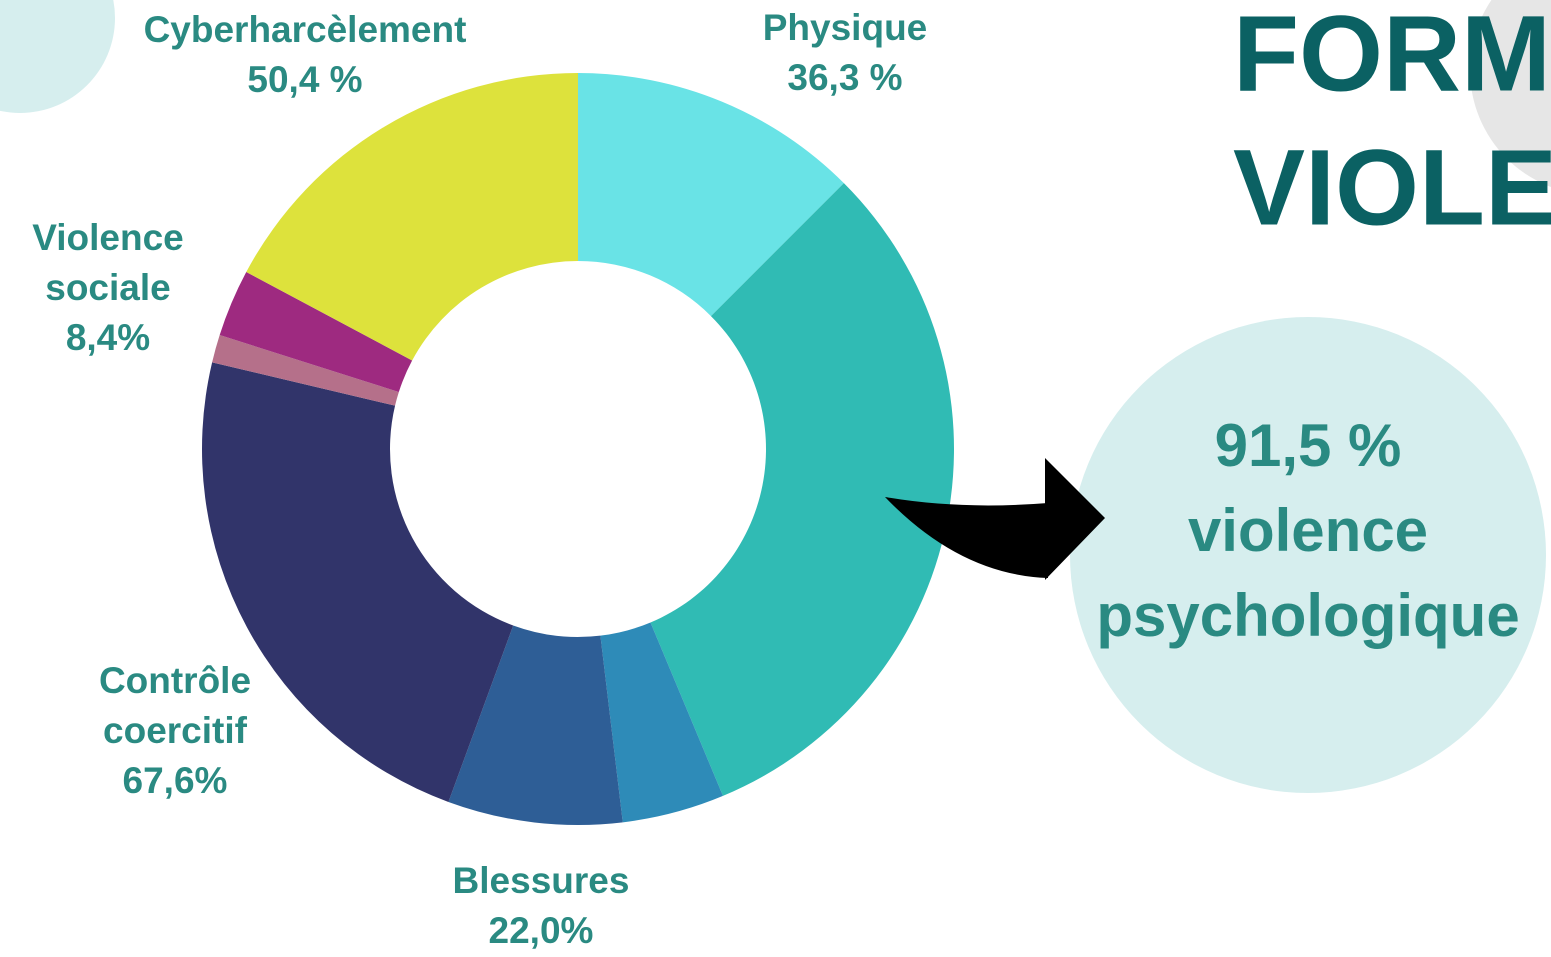 The height and width of the screenshot is (957, 1551). What do you see at coordinates (1392, 57) in the screenshot?
I see `title-line: FORME` at bounding box center [1392, 57].